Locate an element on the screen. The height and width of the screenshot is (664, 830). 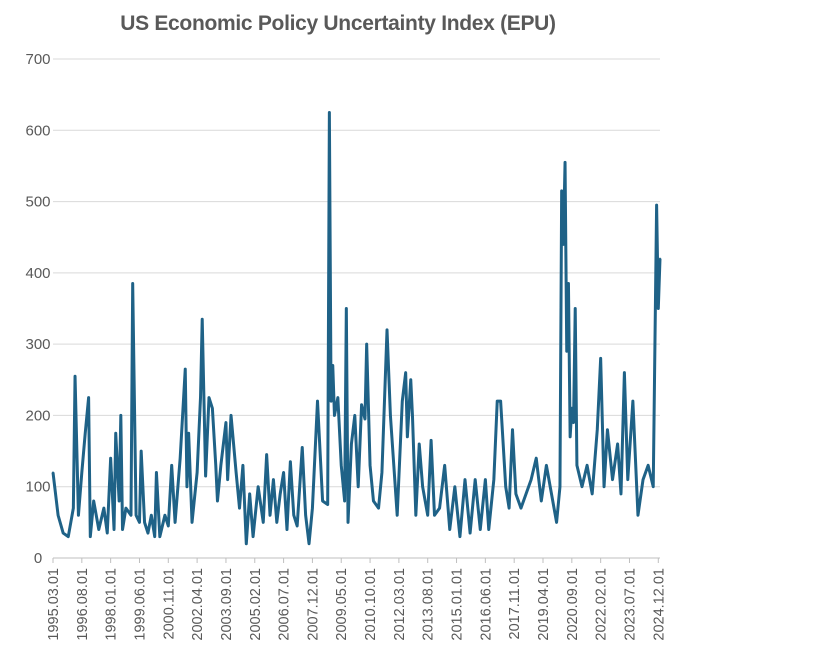
x-tick-label: 2013.08.01 is located at coordinates (429, 604).